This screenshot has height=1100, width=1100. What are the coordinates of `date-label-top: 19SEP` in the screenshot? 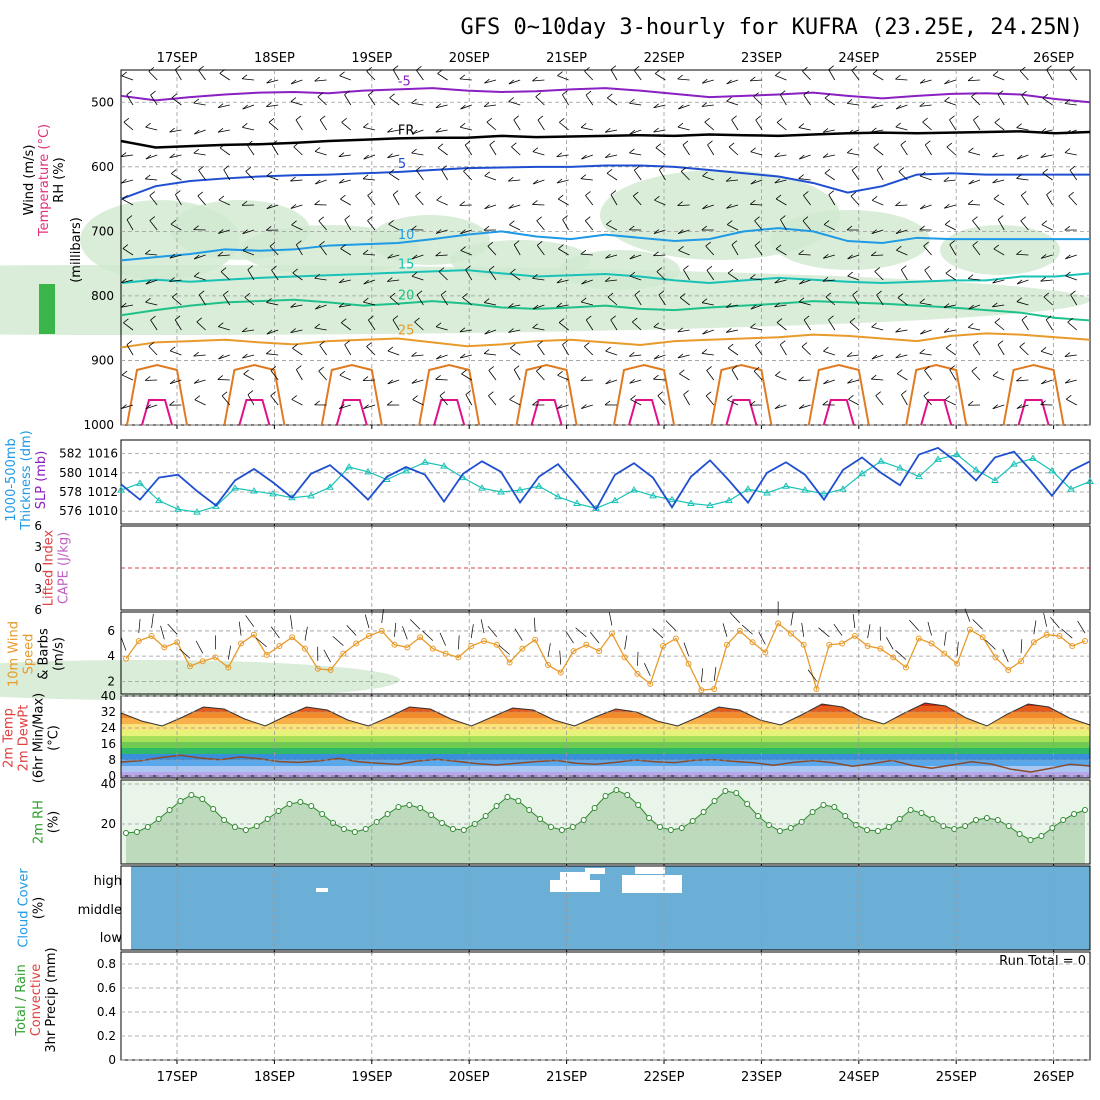 It's located at (371, 58).